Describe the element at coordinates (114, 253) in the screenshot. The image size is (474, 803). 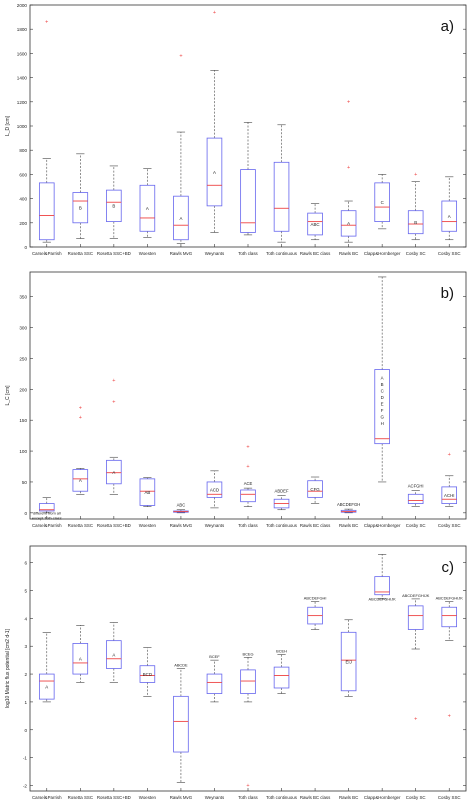
I see `x-tick-label: Rosetta SSC+BD` at that location.